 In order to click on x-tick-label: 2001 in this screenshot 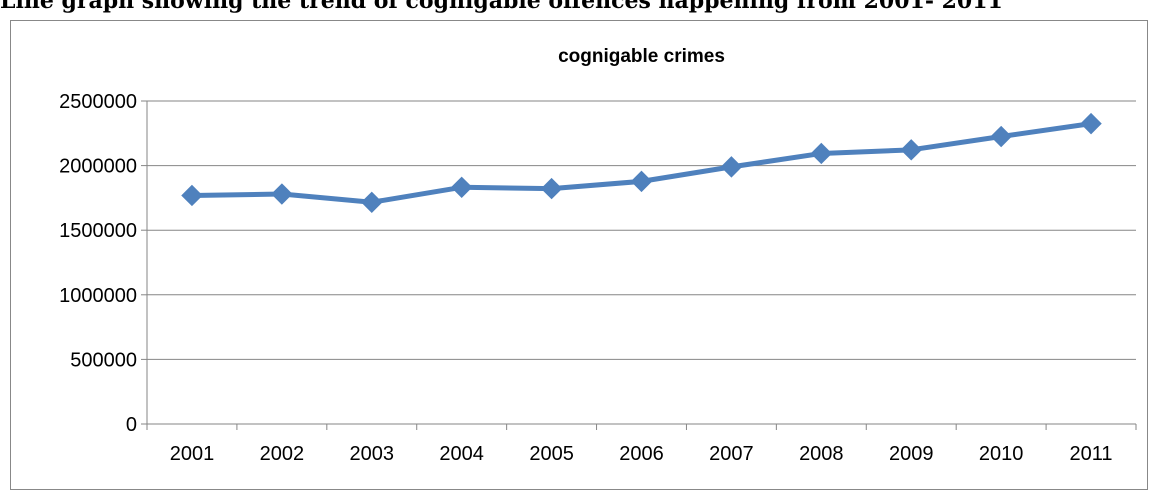, I will do `click(192, 454)`.